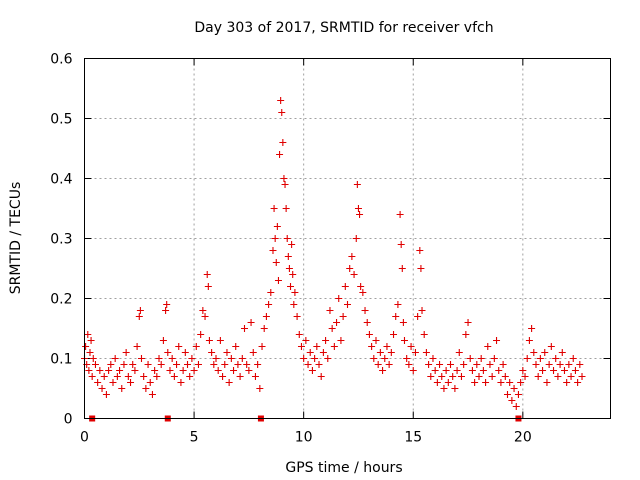 The width and height of the screenshot is (640, 480). What do you see at coordinates (194, 438) in the screenshot?
I see `x-tick-label: 5` at bounding box center [194, 438].